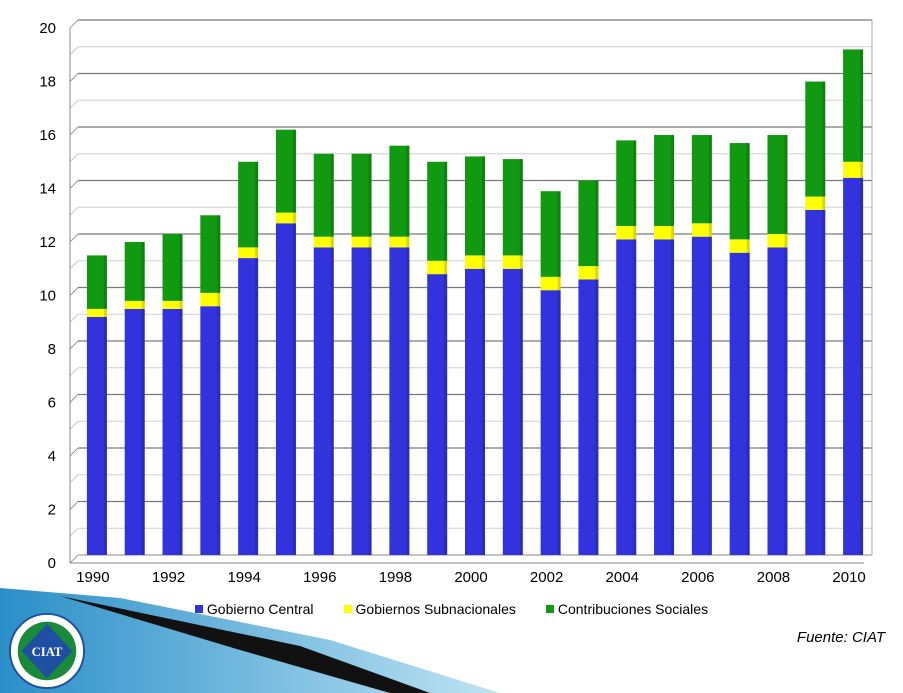 The width and height of the screenshot is (903, 693). Describe the element at coordinates (260, 609) in the screenshot. I see `legend-label: Gobierno Central` at that location.